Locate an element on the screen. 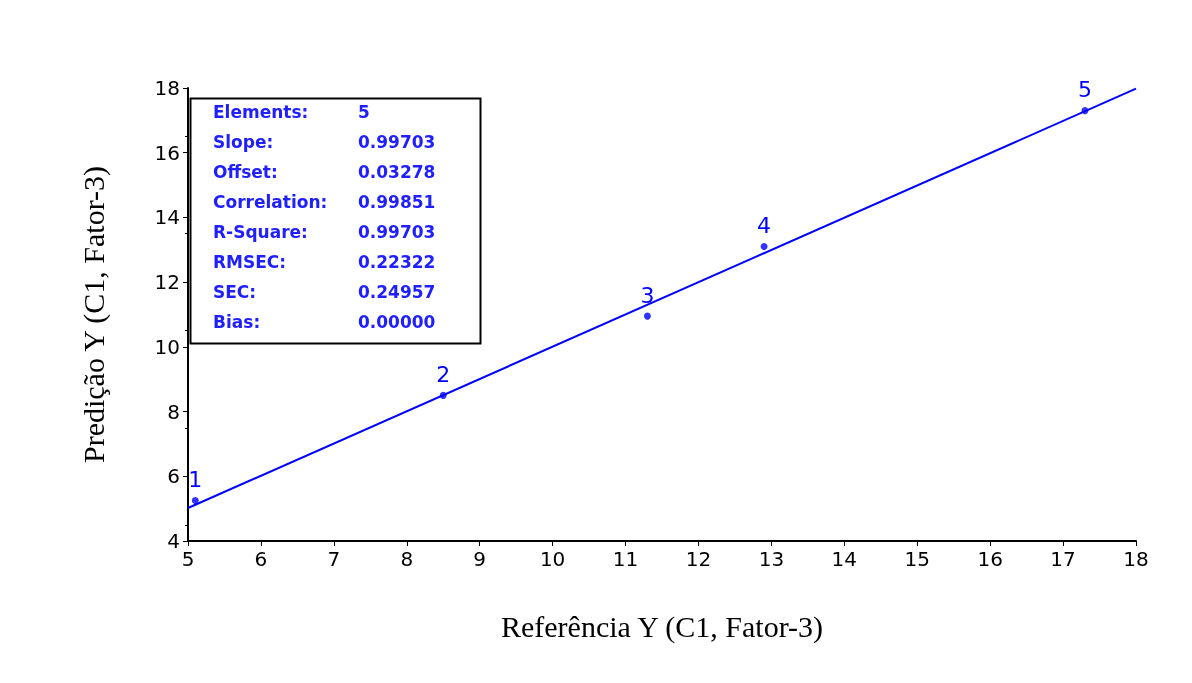 This screenshot has width=1192, height=683. x-tick-label: 17 is located at coordinates (1063, 559).